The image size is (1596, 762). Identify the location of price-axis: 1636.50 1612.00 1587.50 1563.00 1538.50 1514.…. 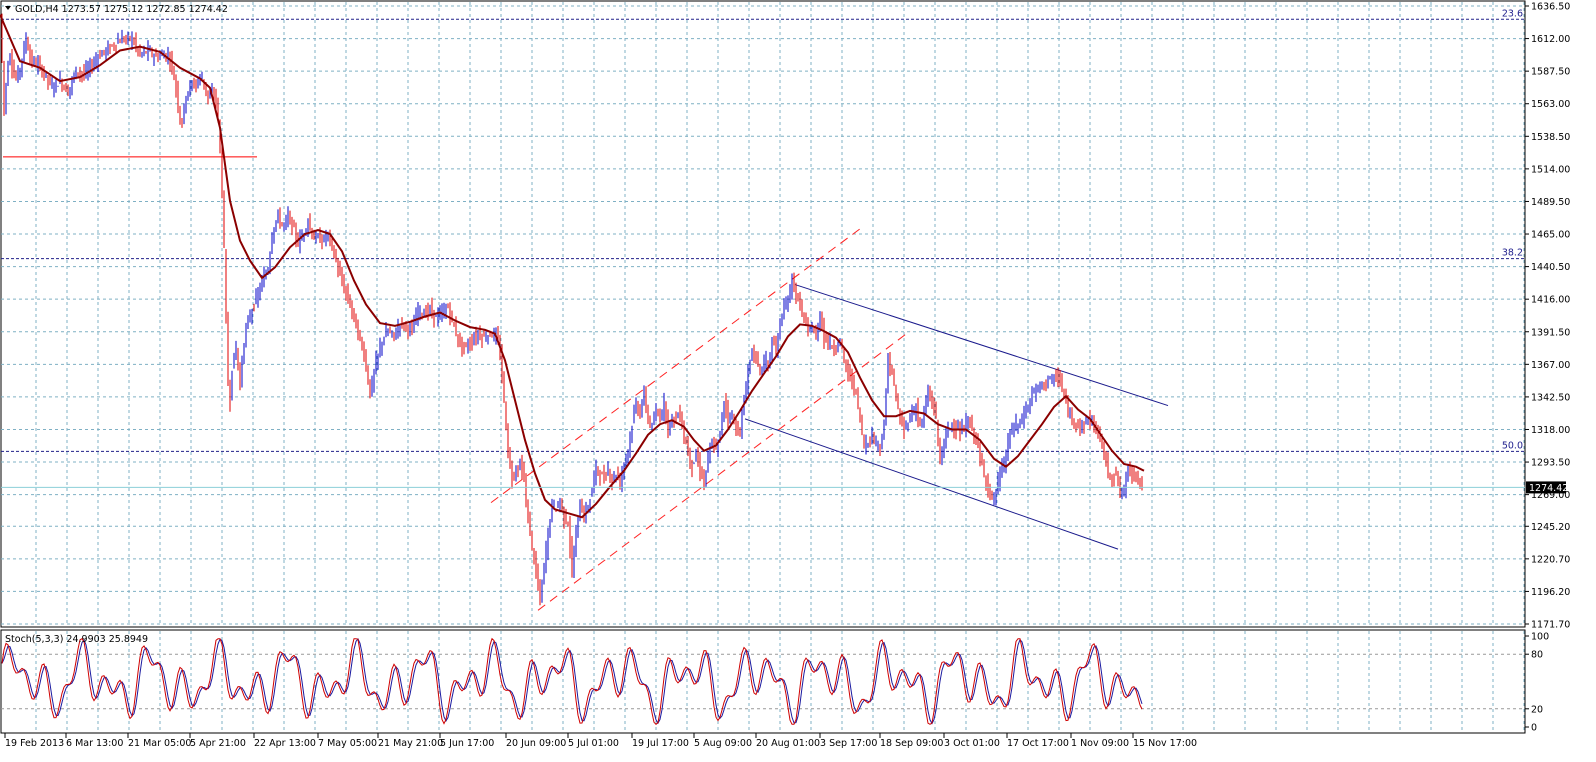
(1547, 316).